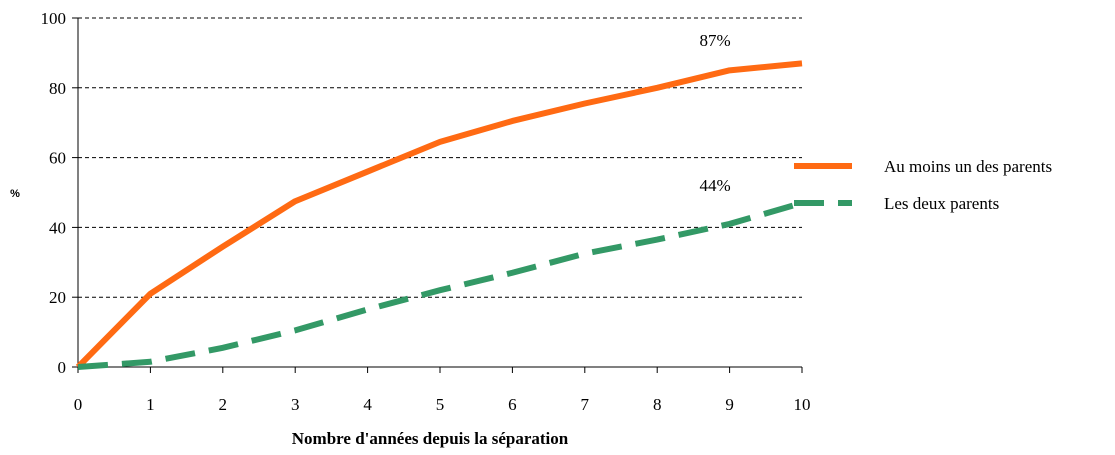  Describe the element at coordinates (512, 404) in the screenshot. I see `x-tick-label: 6` at that location.